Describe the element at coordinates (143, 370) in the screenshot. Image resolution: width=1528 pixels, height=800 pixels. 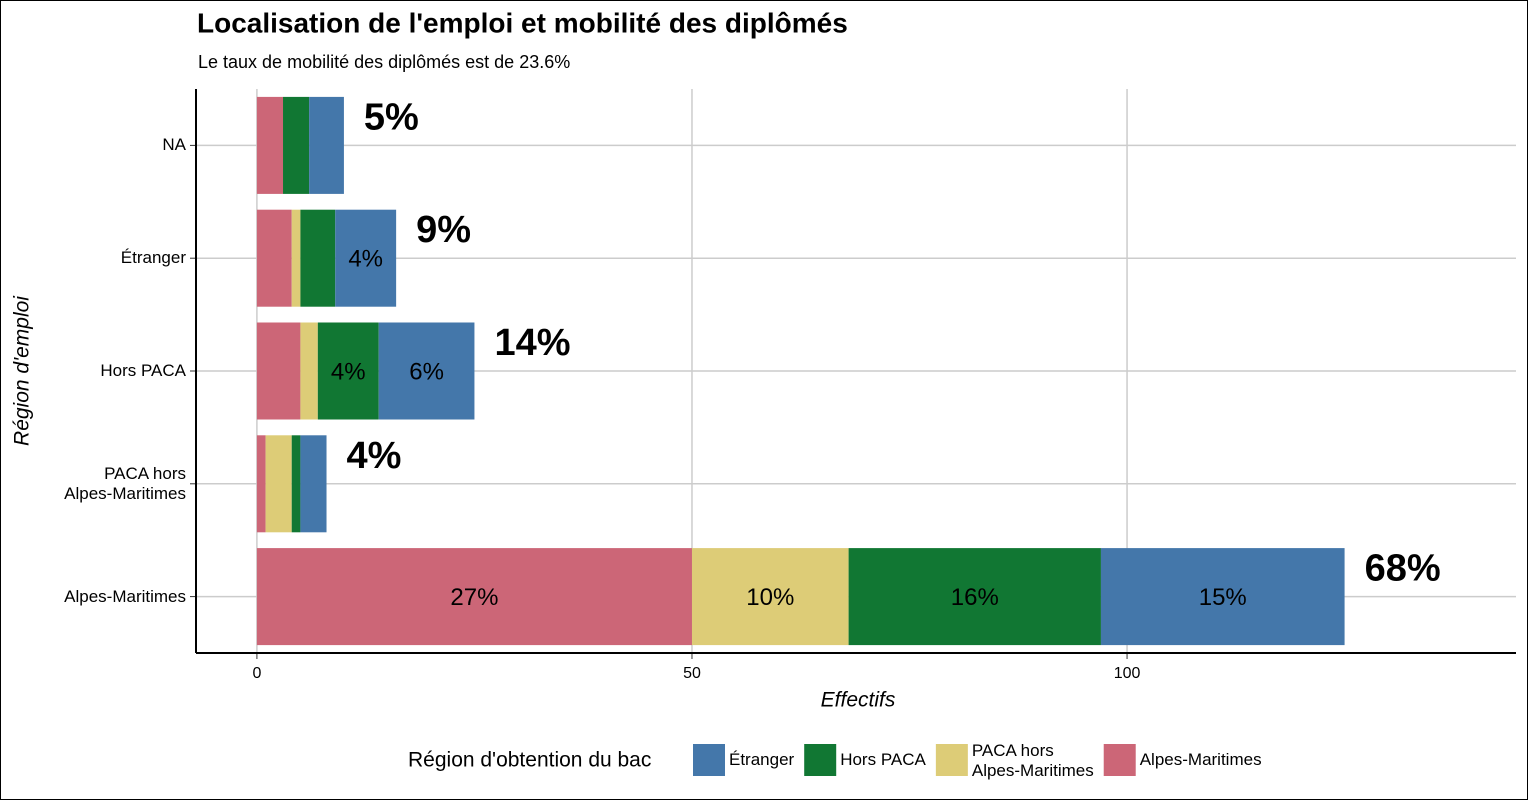
I see `y-tick-label: Hors PACA` at that location.